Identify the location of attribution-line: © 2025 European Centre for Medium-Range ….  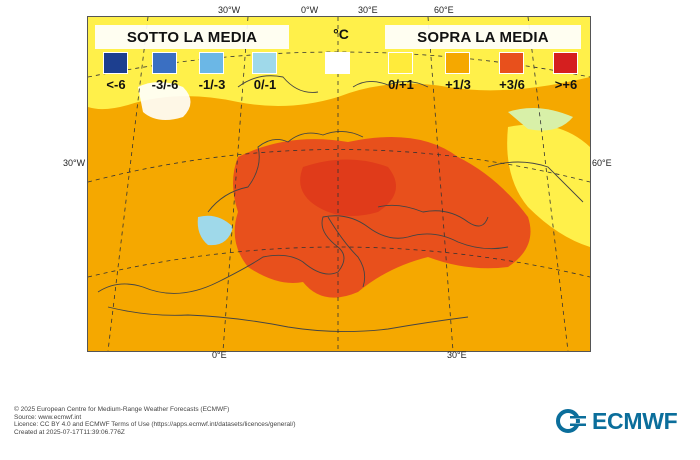
(122, 409).